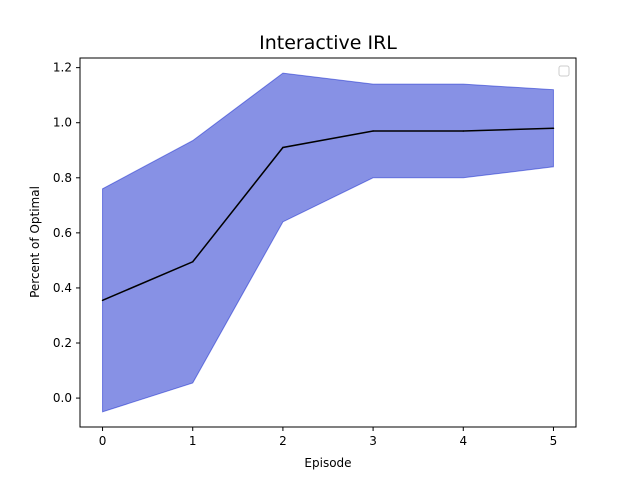 The image size is (640, 480). I want to click on x-axis: 0 1 2 3 4 5, so click(328, 437).